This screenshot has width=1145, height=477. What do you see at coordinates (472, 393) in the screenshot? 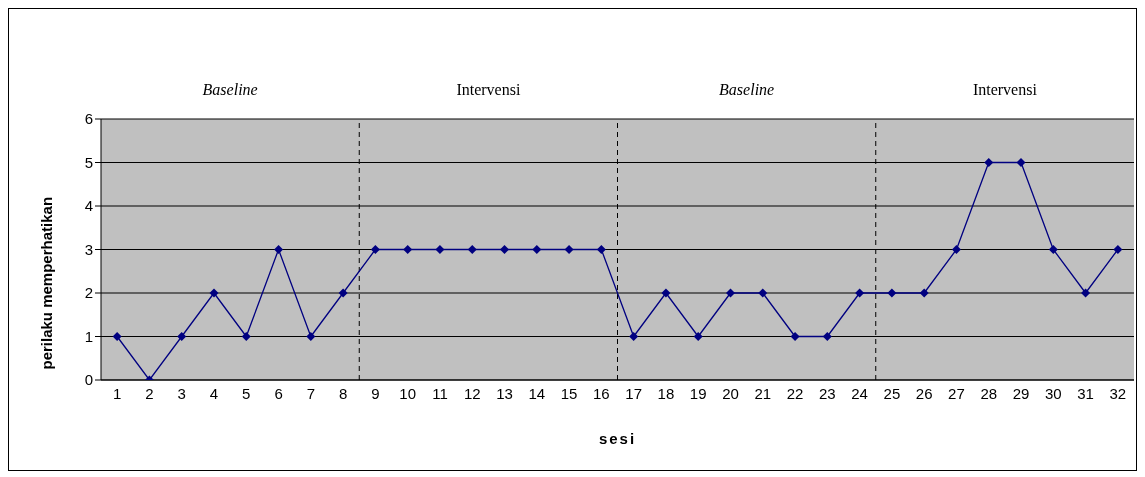
I see `x-tick-label: 12` at bounding box center [472, 393].